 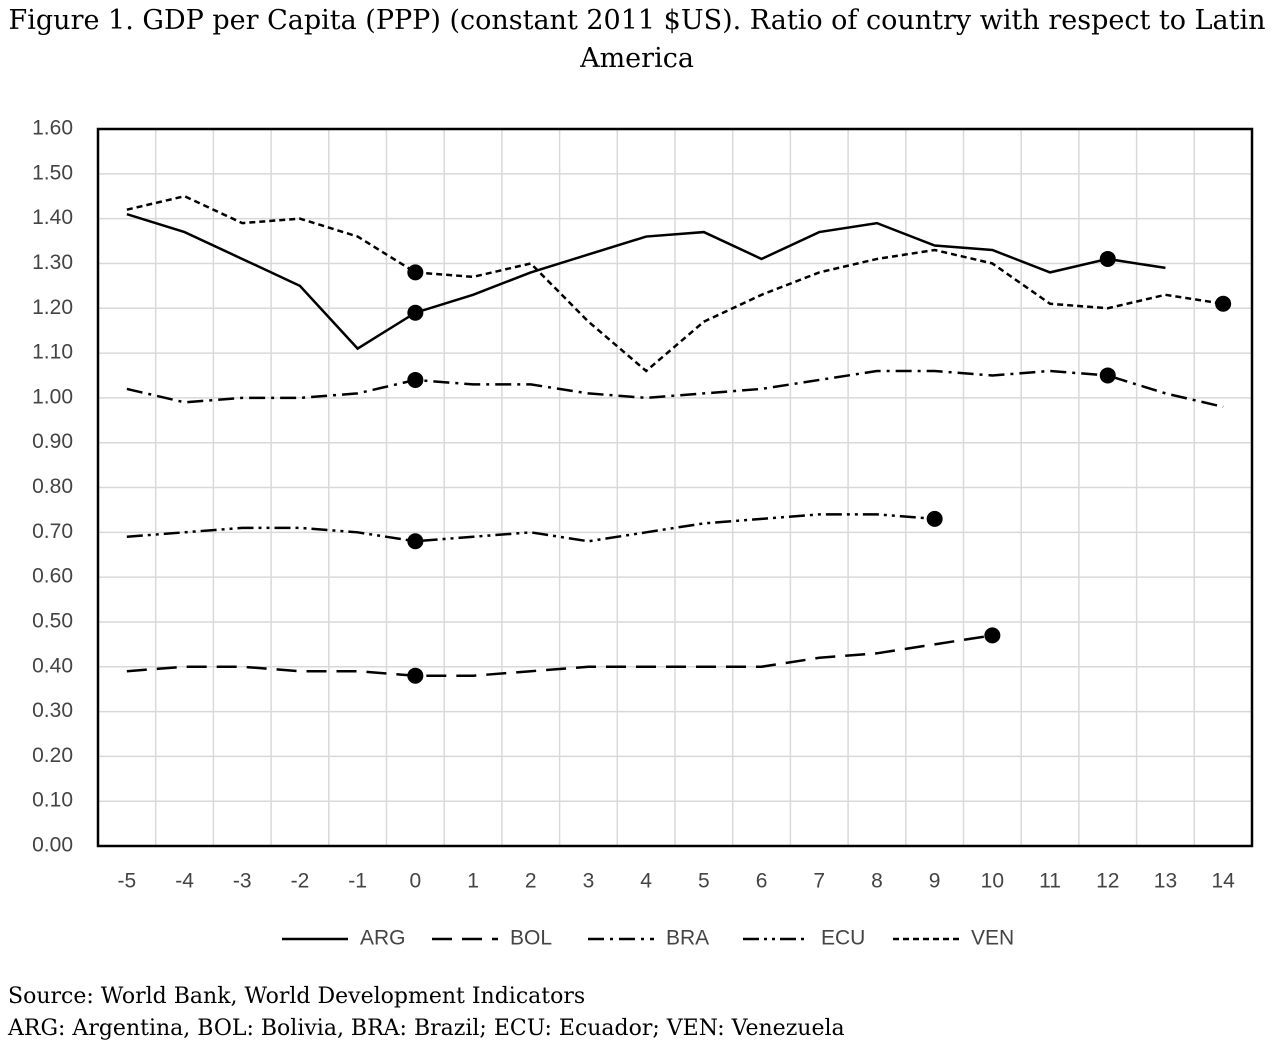 I want to click on y-tick-label: 0.20, so click(x=52, y=755).